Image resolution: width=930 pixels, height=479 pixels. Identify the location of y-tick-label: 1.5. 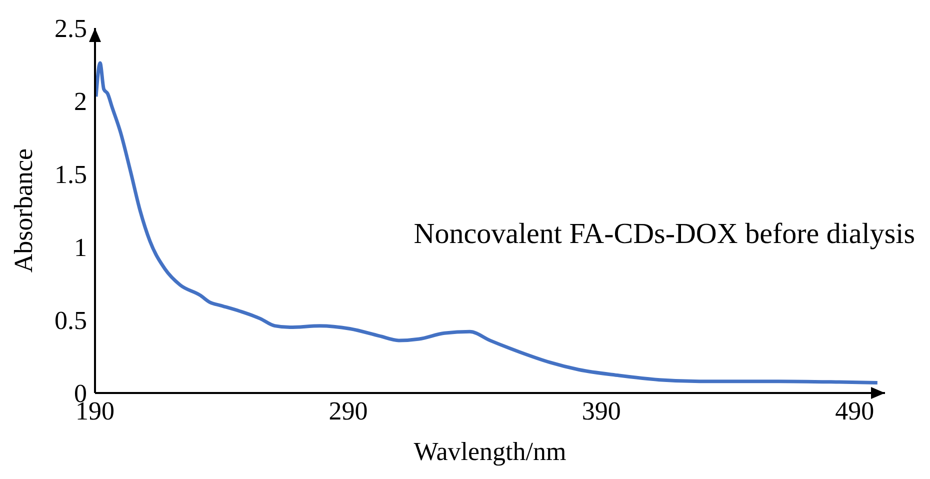
(70, 175).